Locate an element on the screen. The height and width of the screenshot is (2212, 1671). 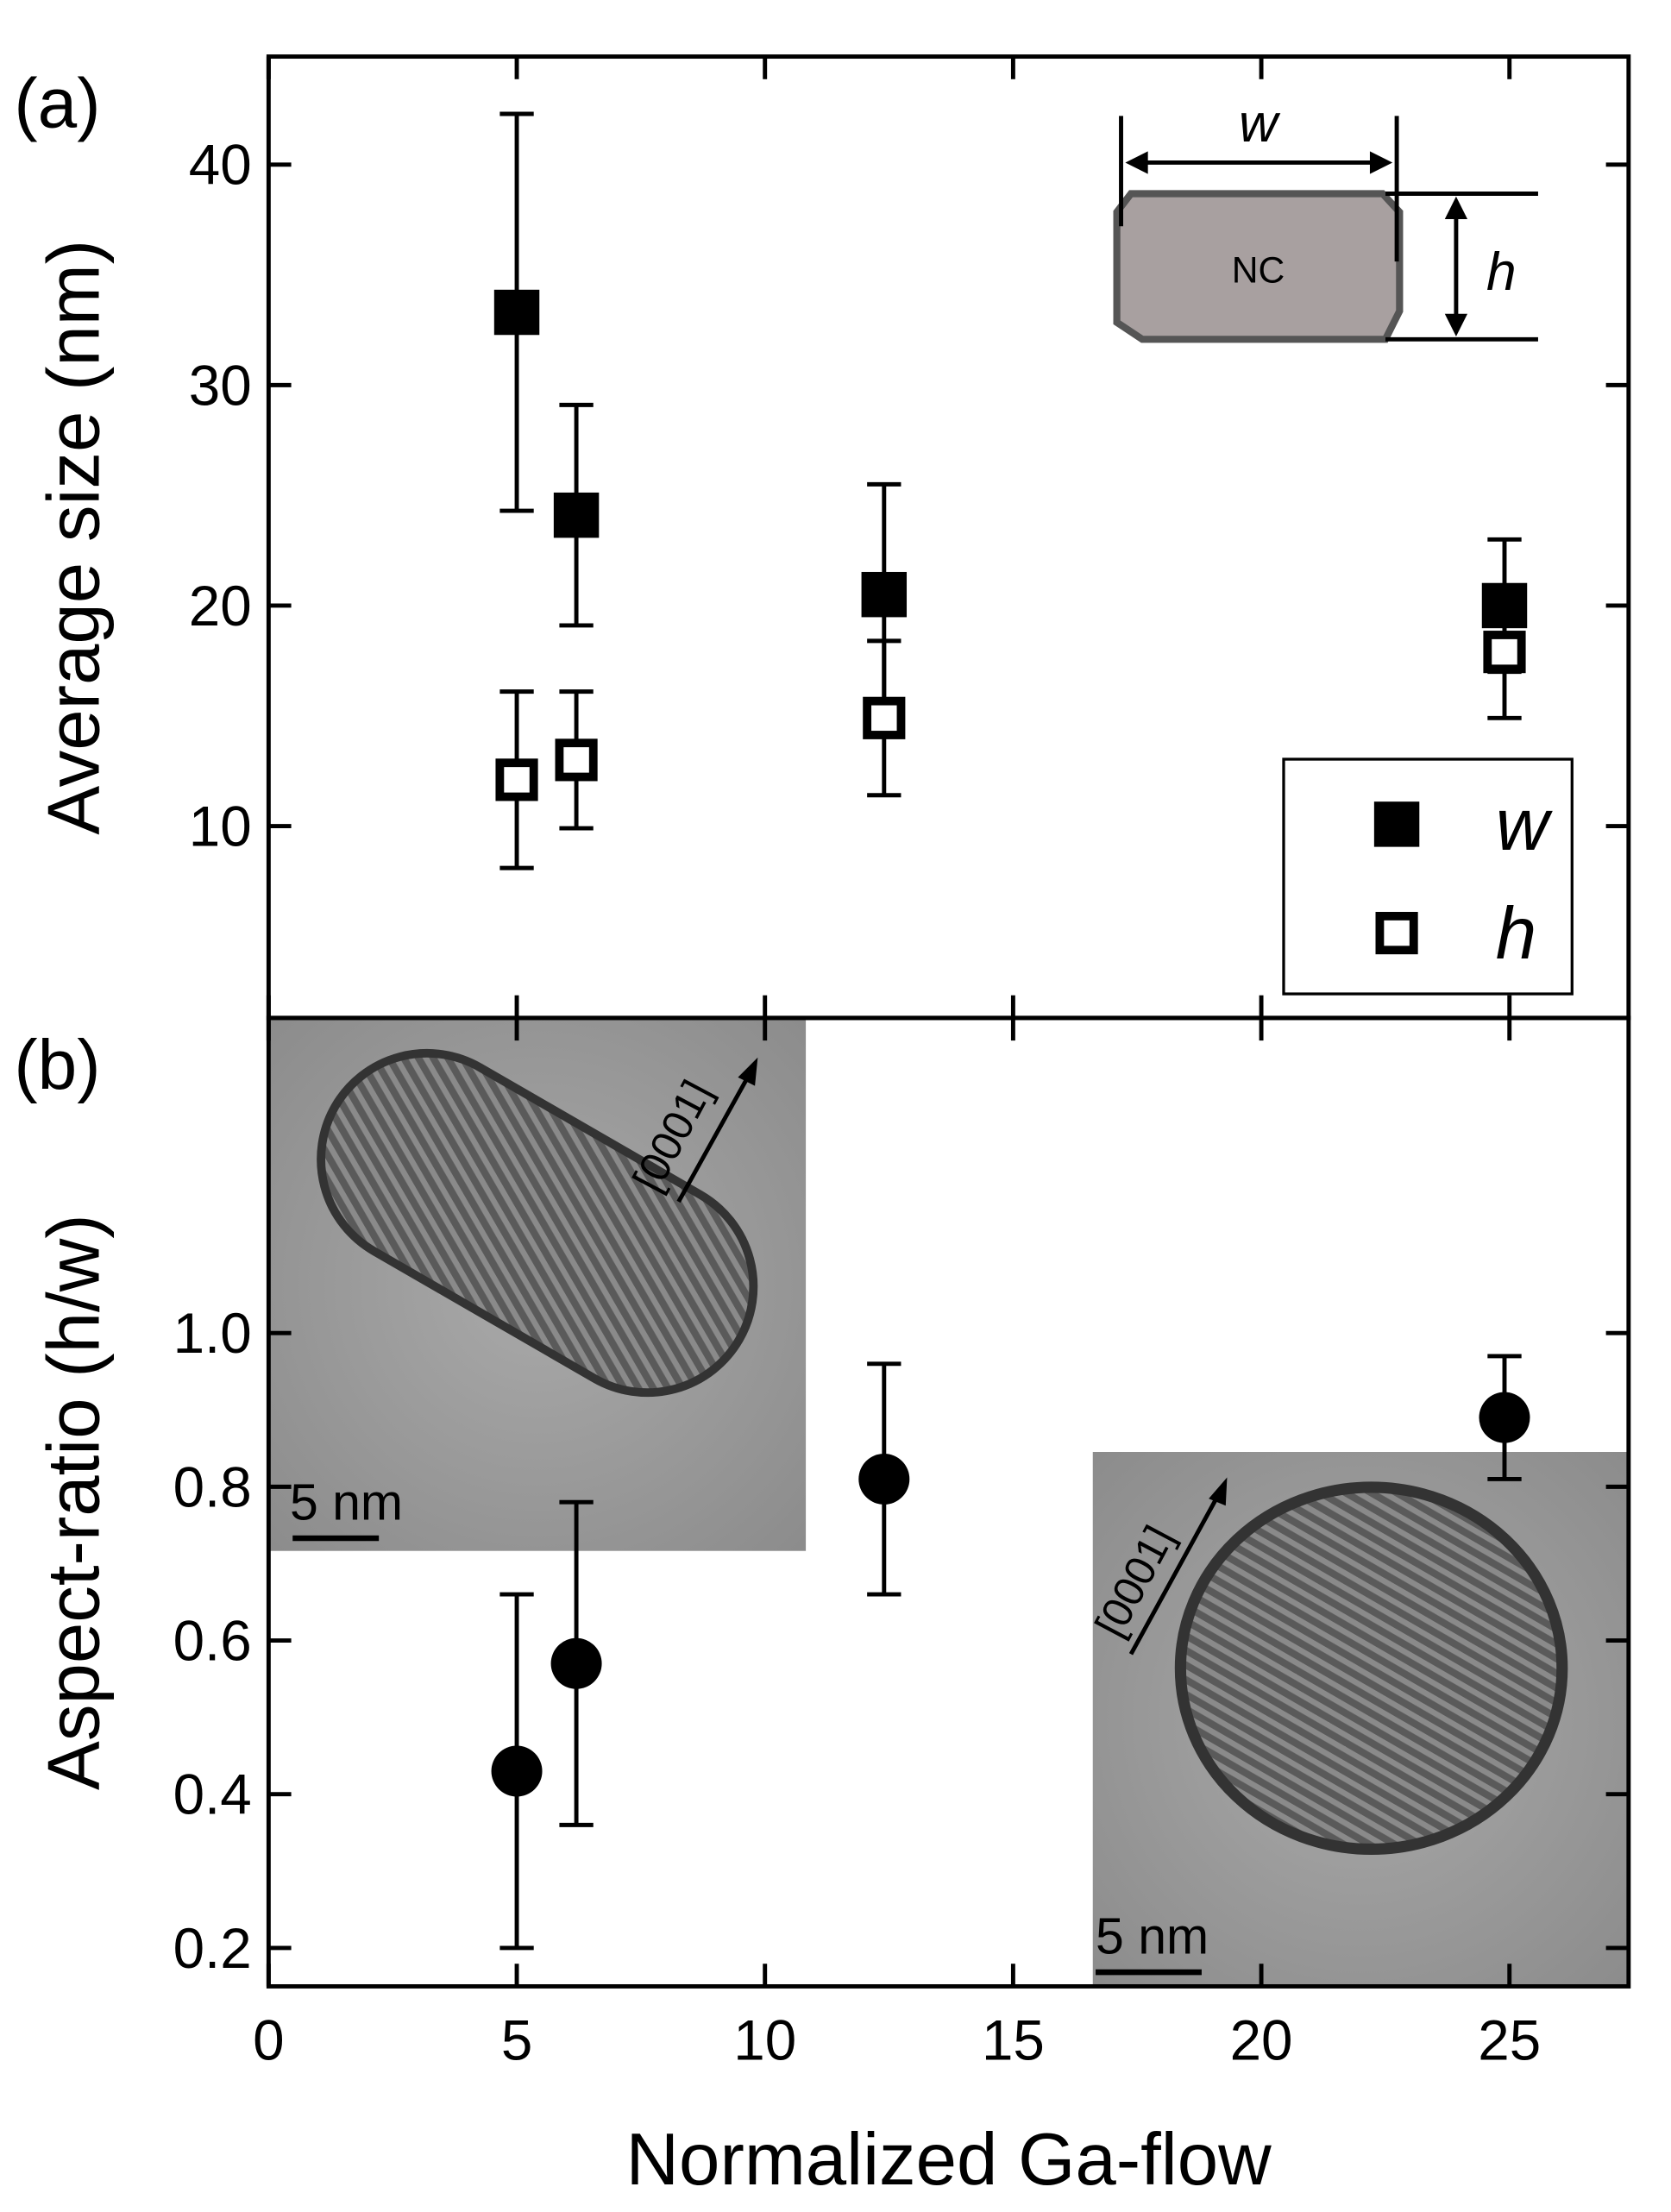
x-axis-title: Normalized Ga-flow is located at coordinates (949, 2160).